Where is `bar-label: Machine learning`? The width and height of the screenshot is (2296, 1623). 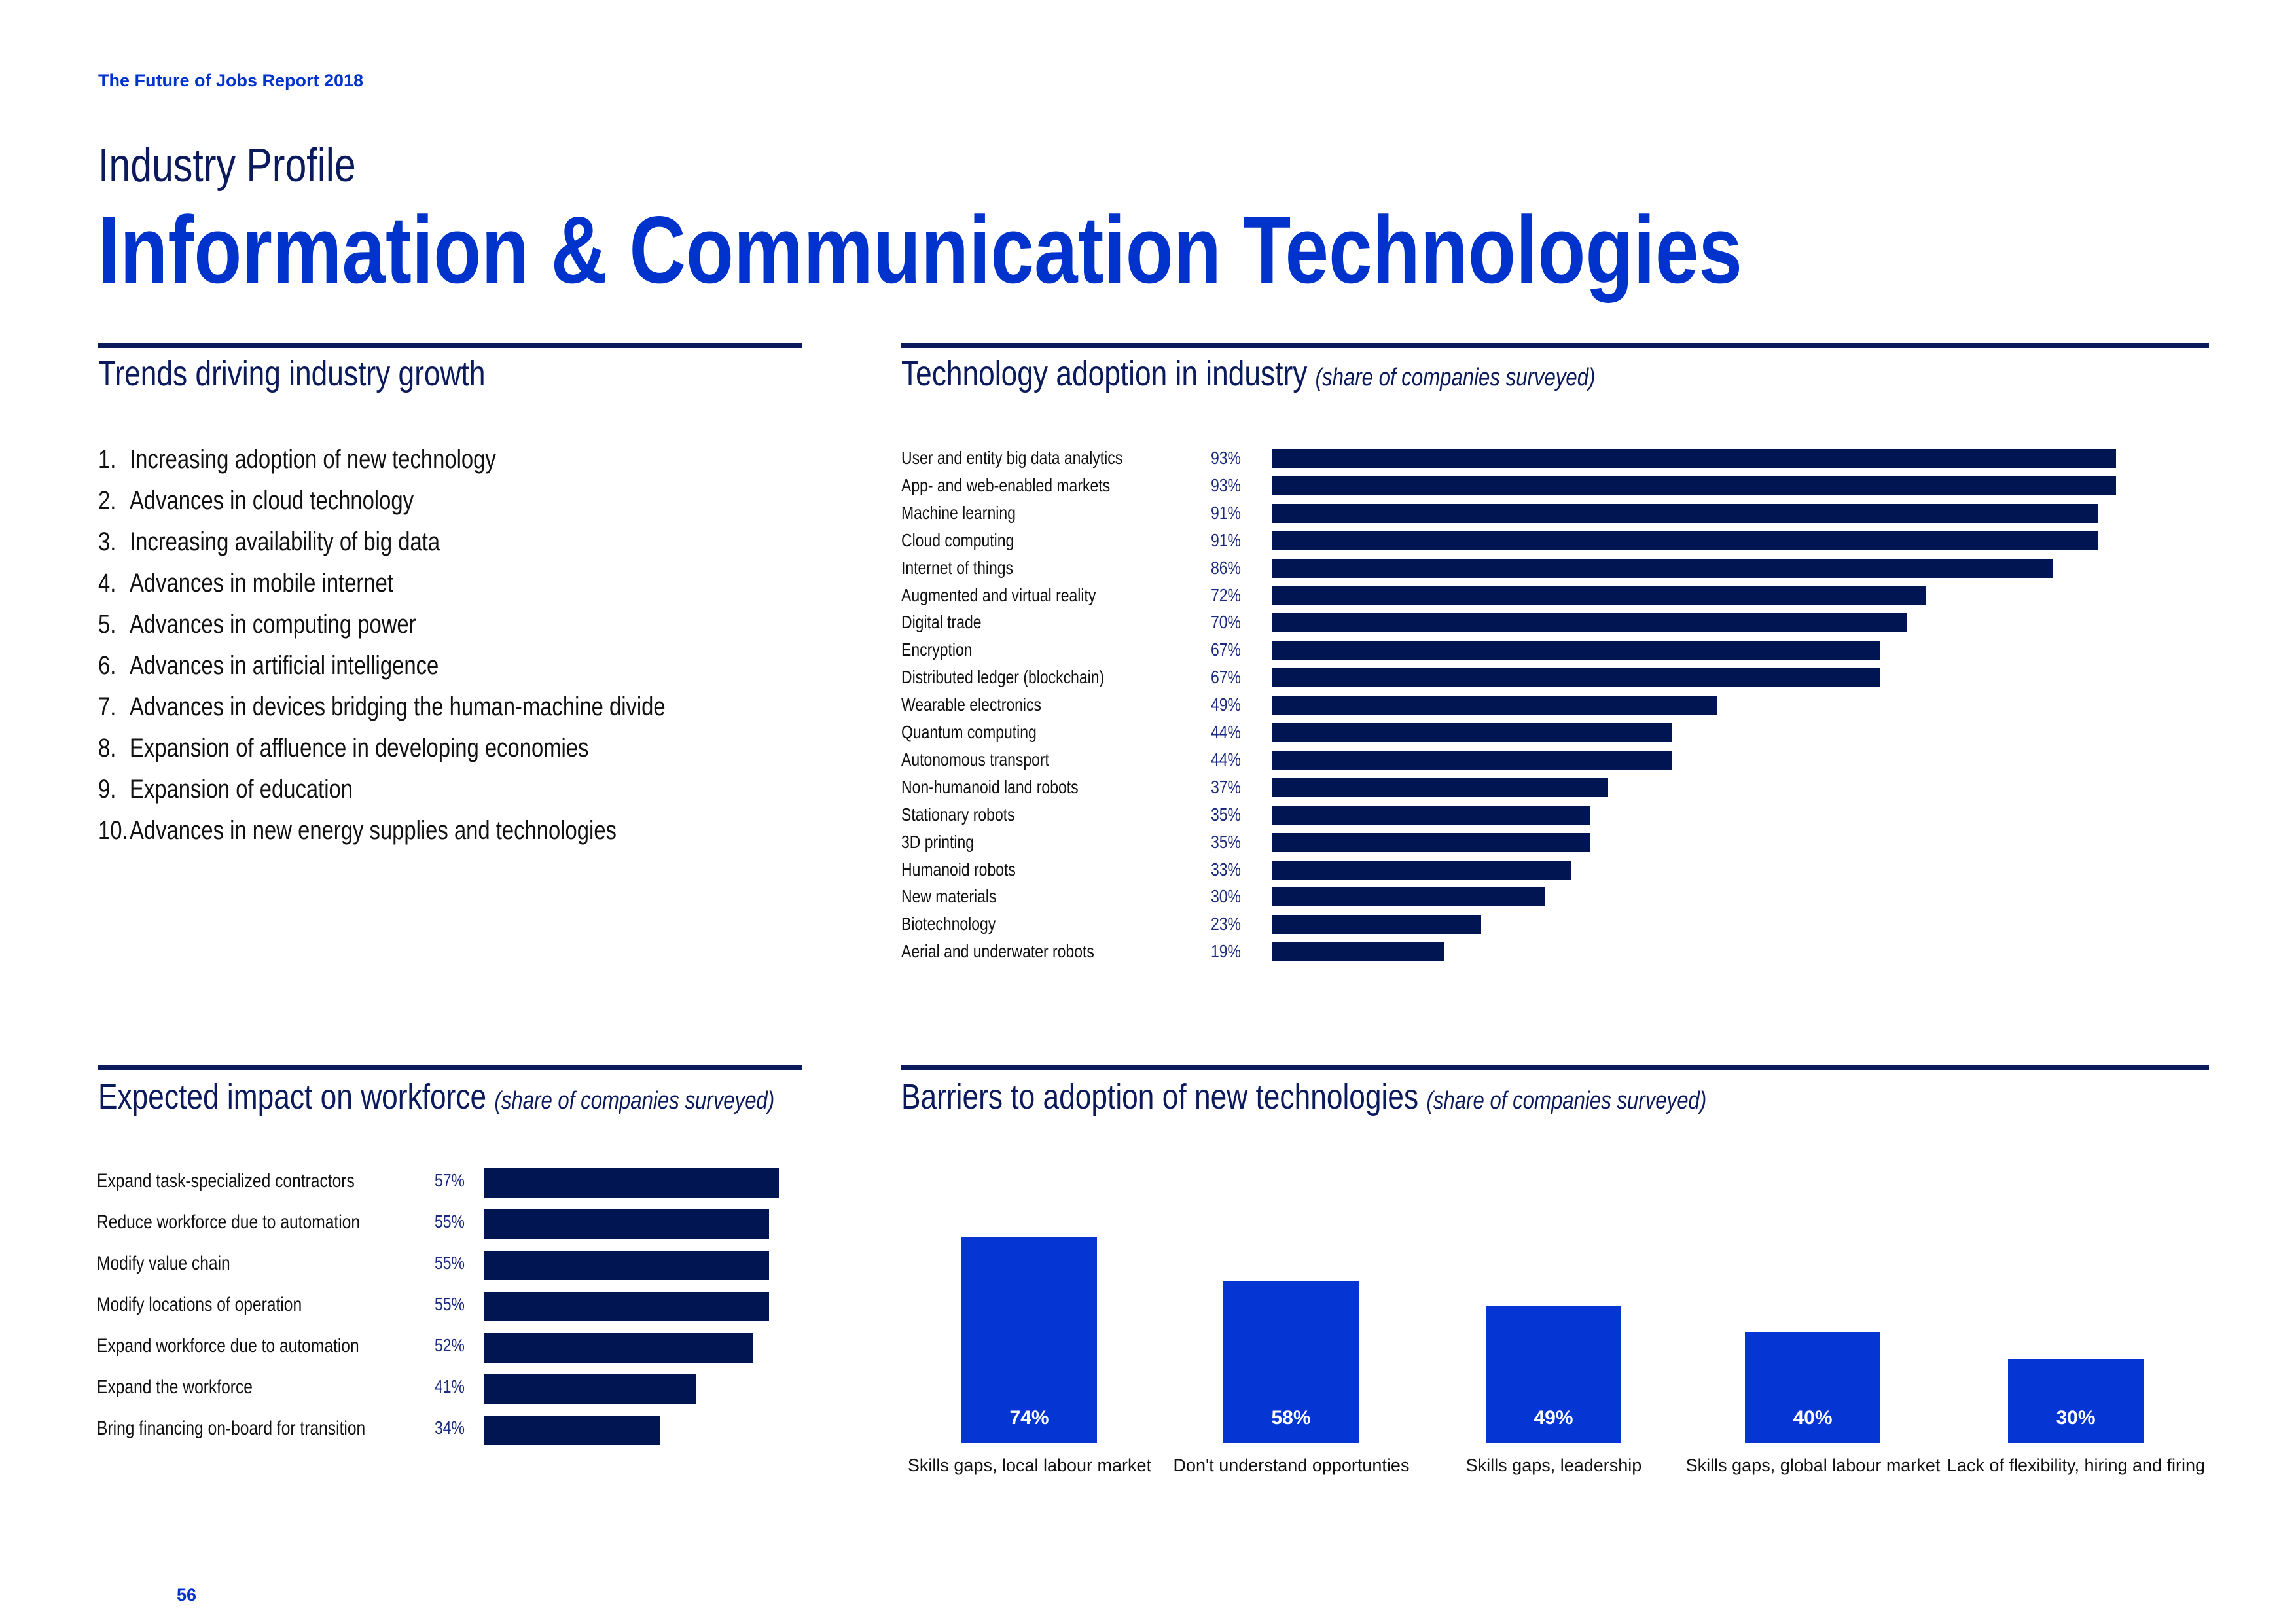 bar-label: Machine learning is located at coordinates (958, 512).